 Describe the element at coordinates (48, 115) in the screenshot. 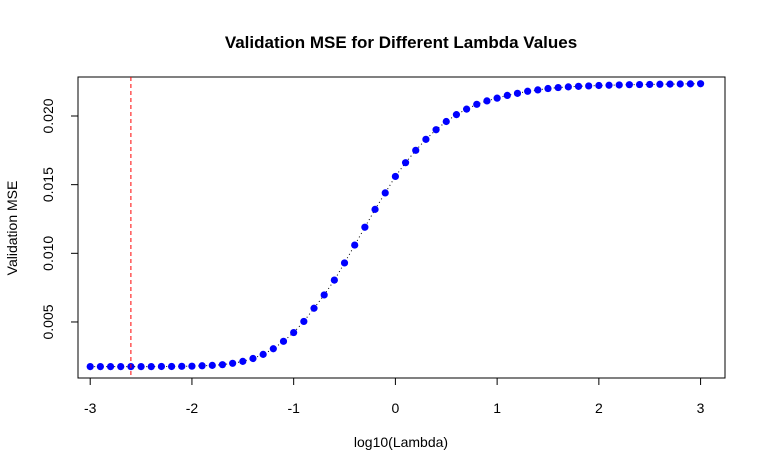

I see `y-tick-label: 0.020` at that location.